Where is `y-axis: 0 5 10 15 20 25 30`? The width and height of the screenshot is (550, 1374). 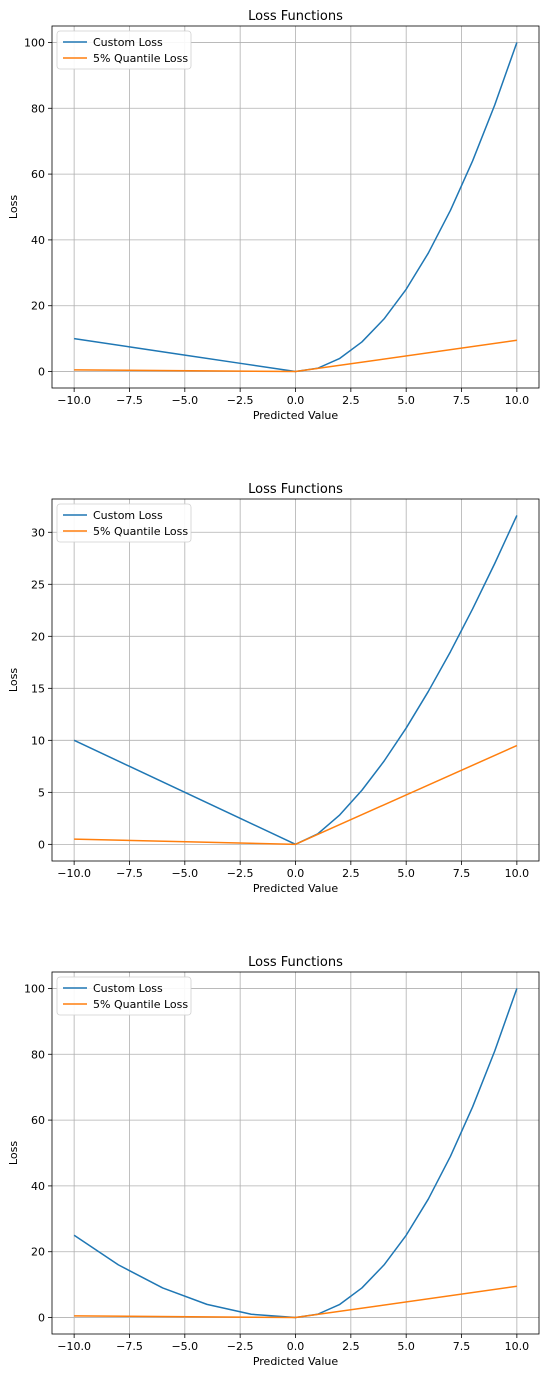 y-axis: 0 5 10 15 20 25 30 is located at coordinates (41, 688).